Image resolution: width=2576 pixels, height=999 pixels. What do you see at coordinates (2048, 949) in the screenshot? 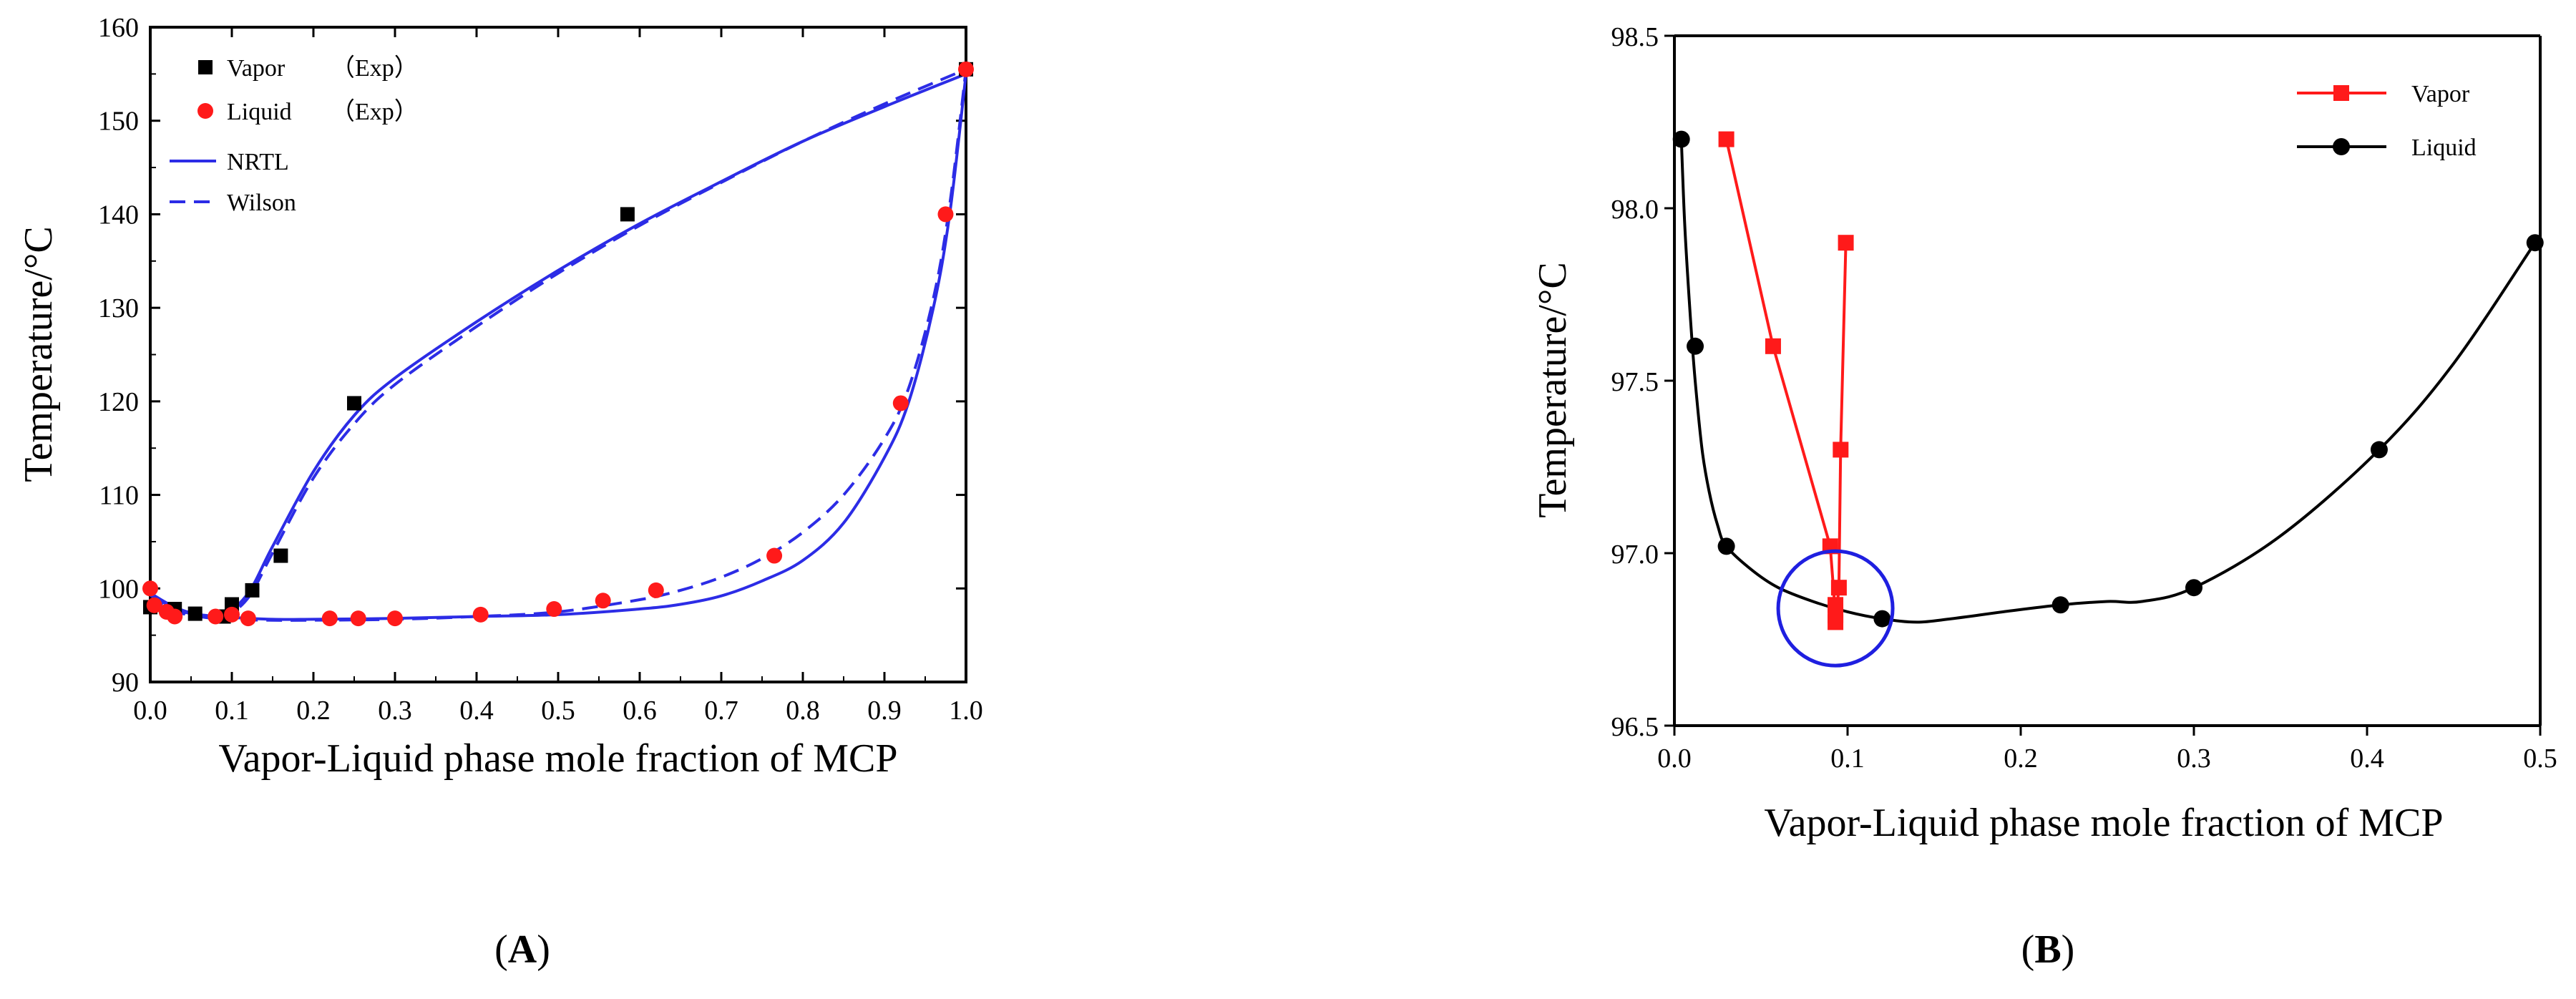
I see `panel-b-label: (B)` at bounding box center [2048, 949].